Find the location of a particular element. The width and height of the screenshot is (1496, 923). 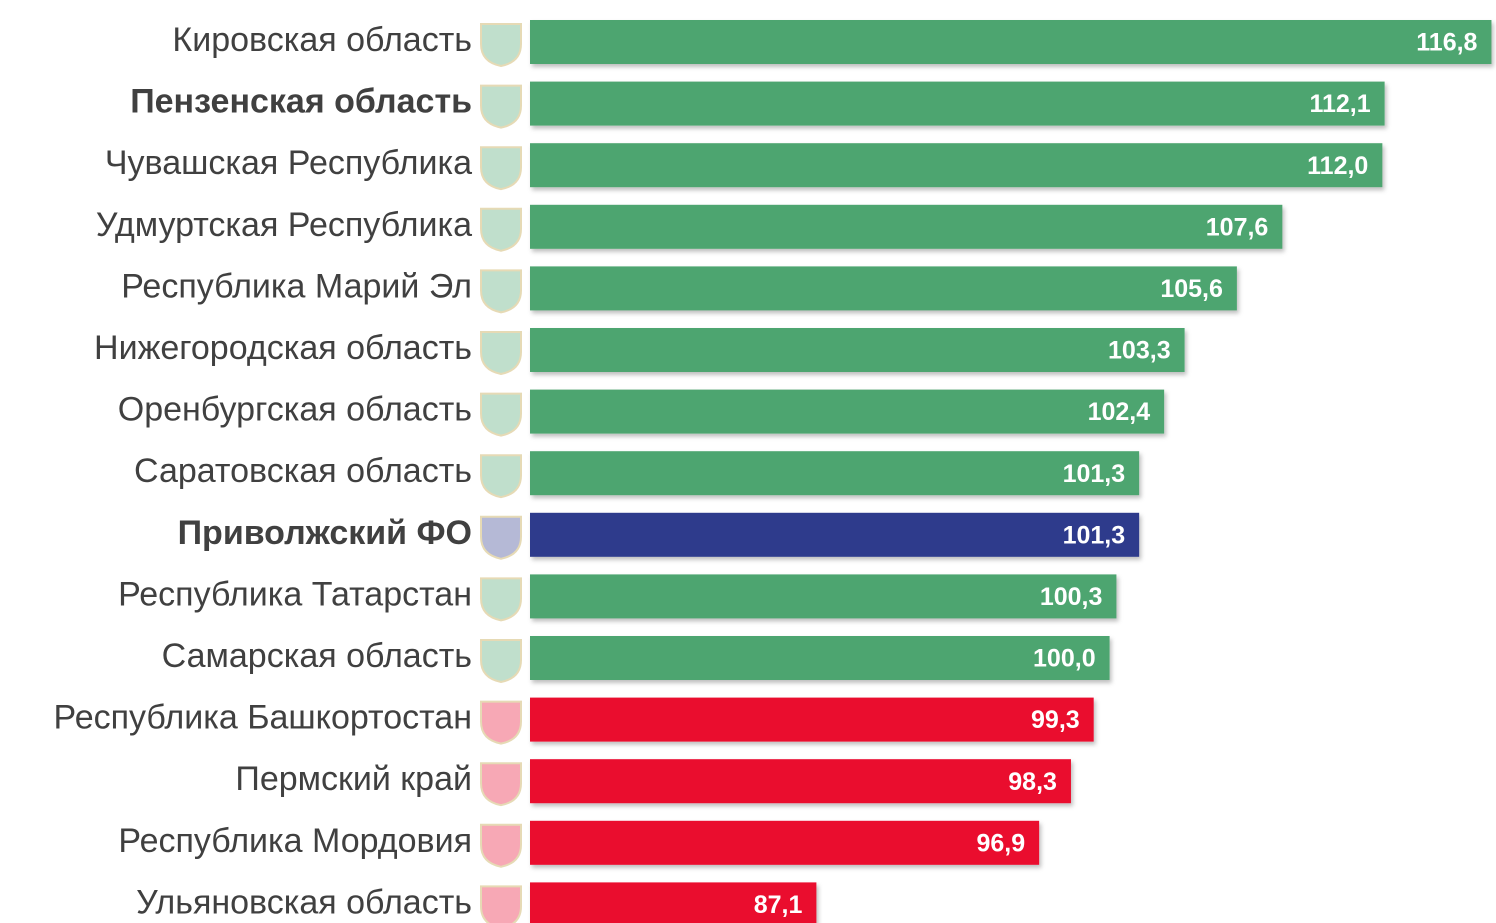

category-label: Республика Мордовия is located at coordinates (295, 841).